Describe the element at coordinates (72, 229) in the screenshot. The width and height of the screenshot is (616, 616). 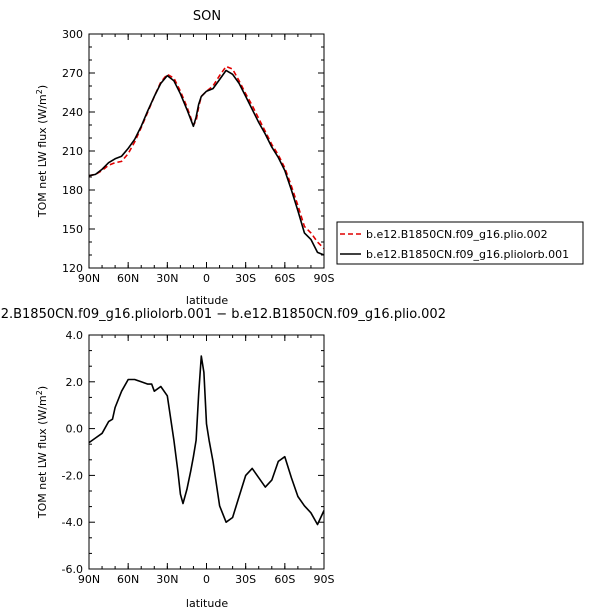
I see `y-tick-label: 150` at that location.